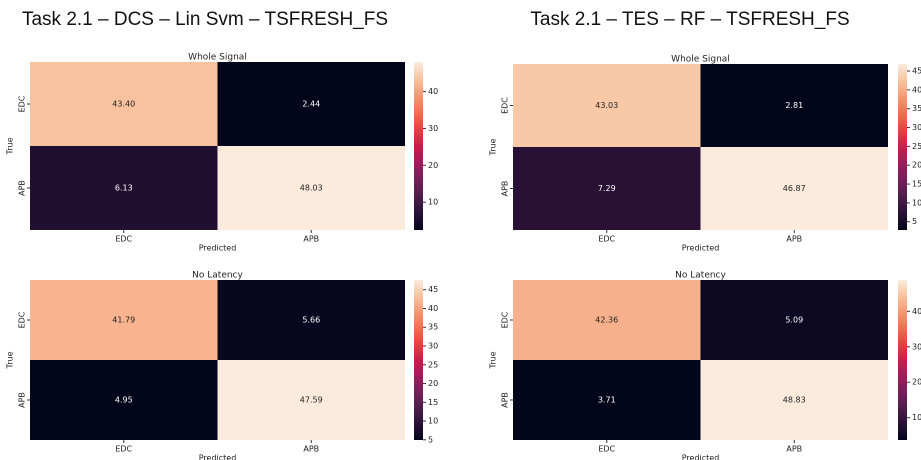 This screenshot has height=460, width=921. I want to click on cell-label: 2.81, so click(794, 105).